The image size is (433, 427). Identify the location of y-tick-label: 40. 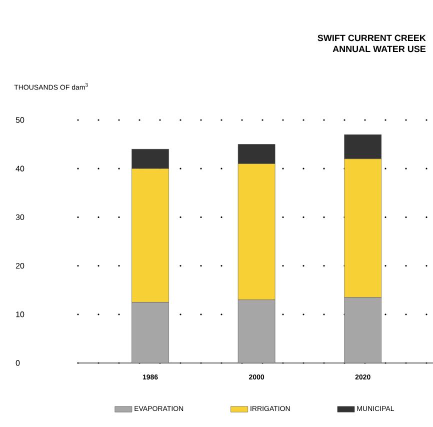
(20, 169).